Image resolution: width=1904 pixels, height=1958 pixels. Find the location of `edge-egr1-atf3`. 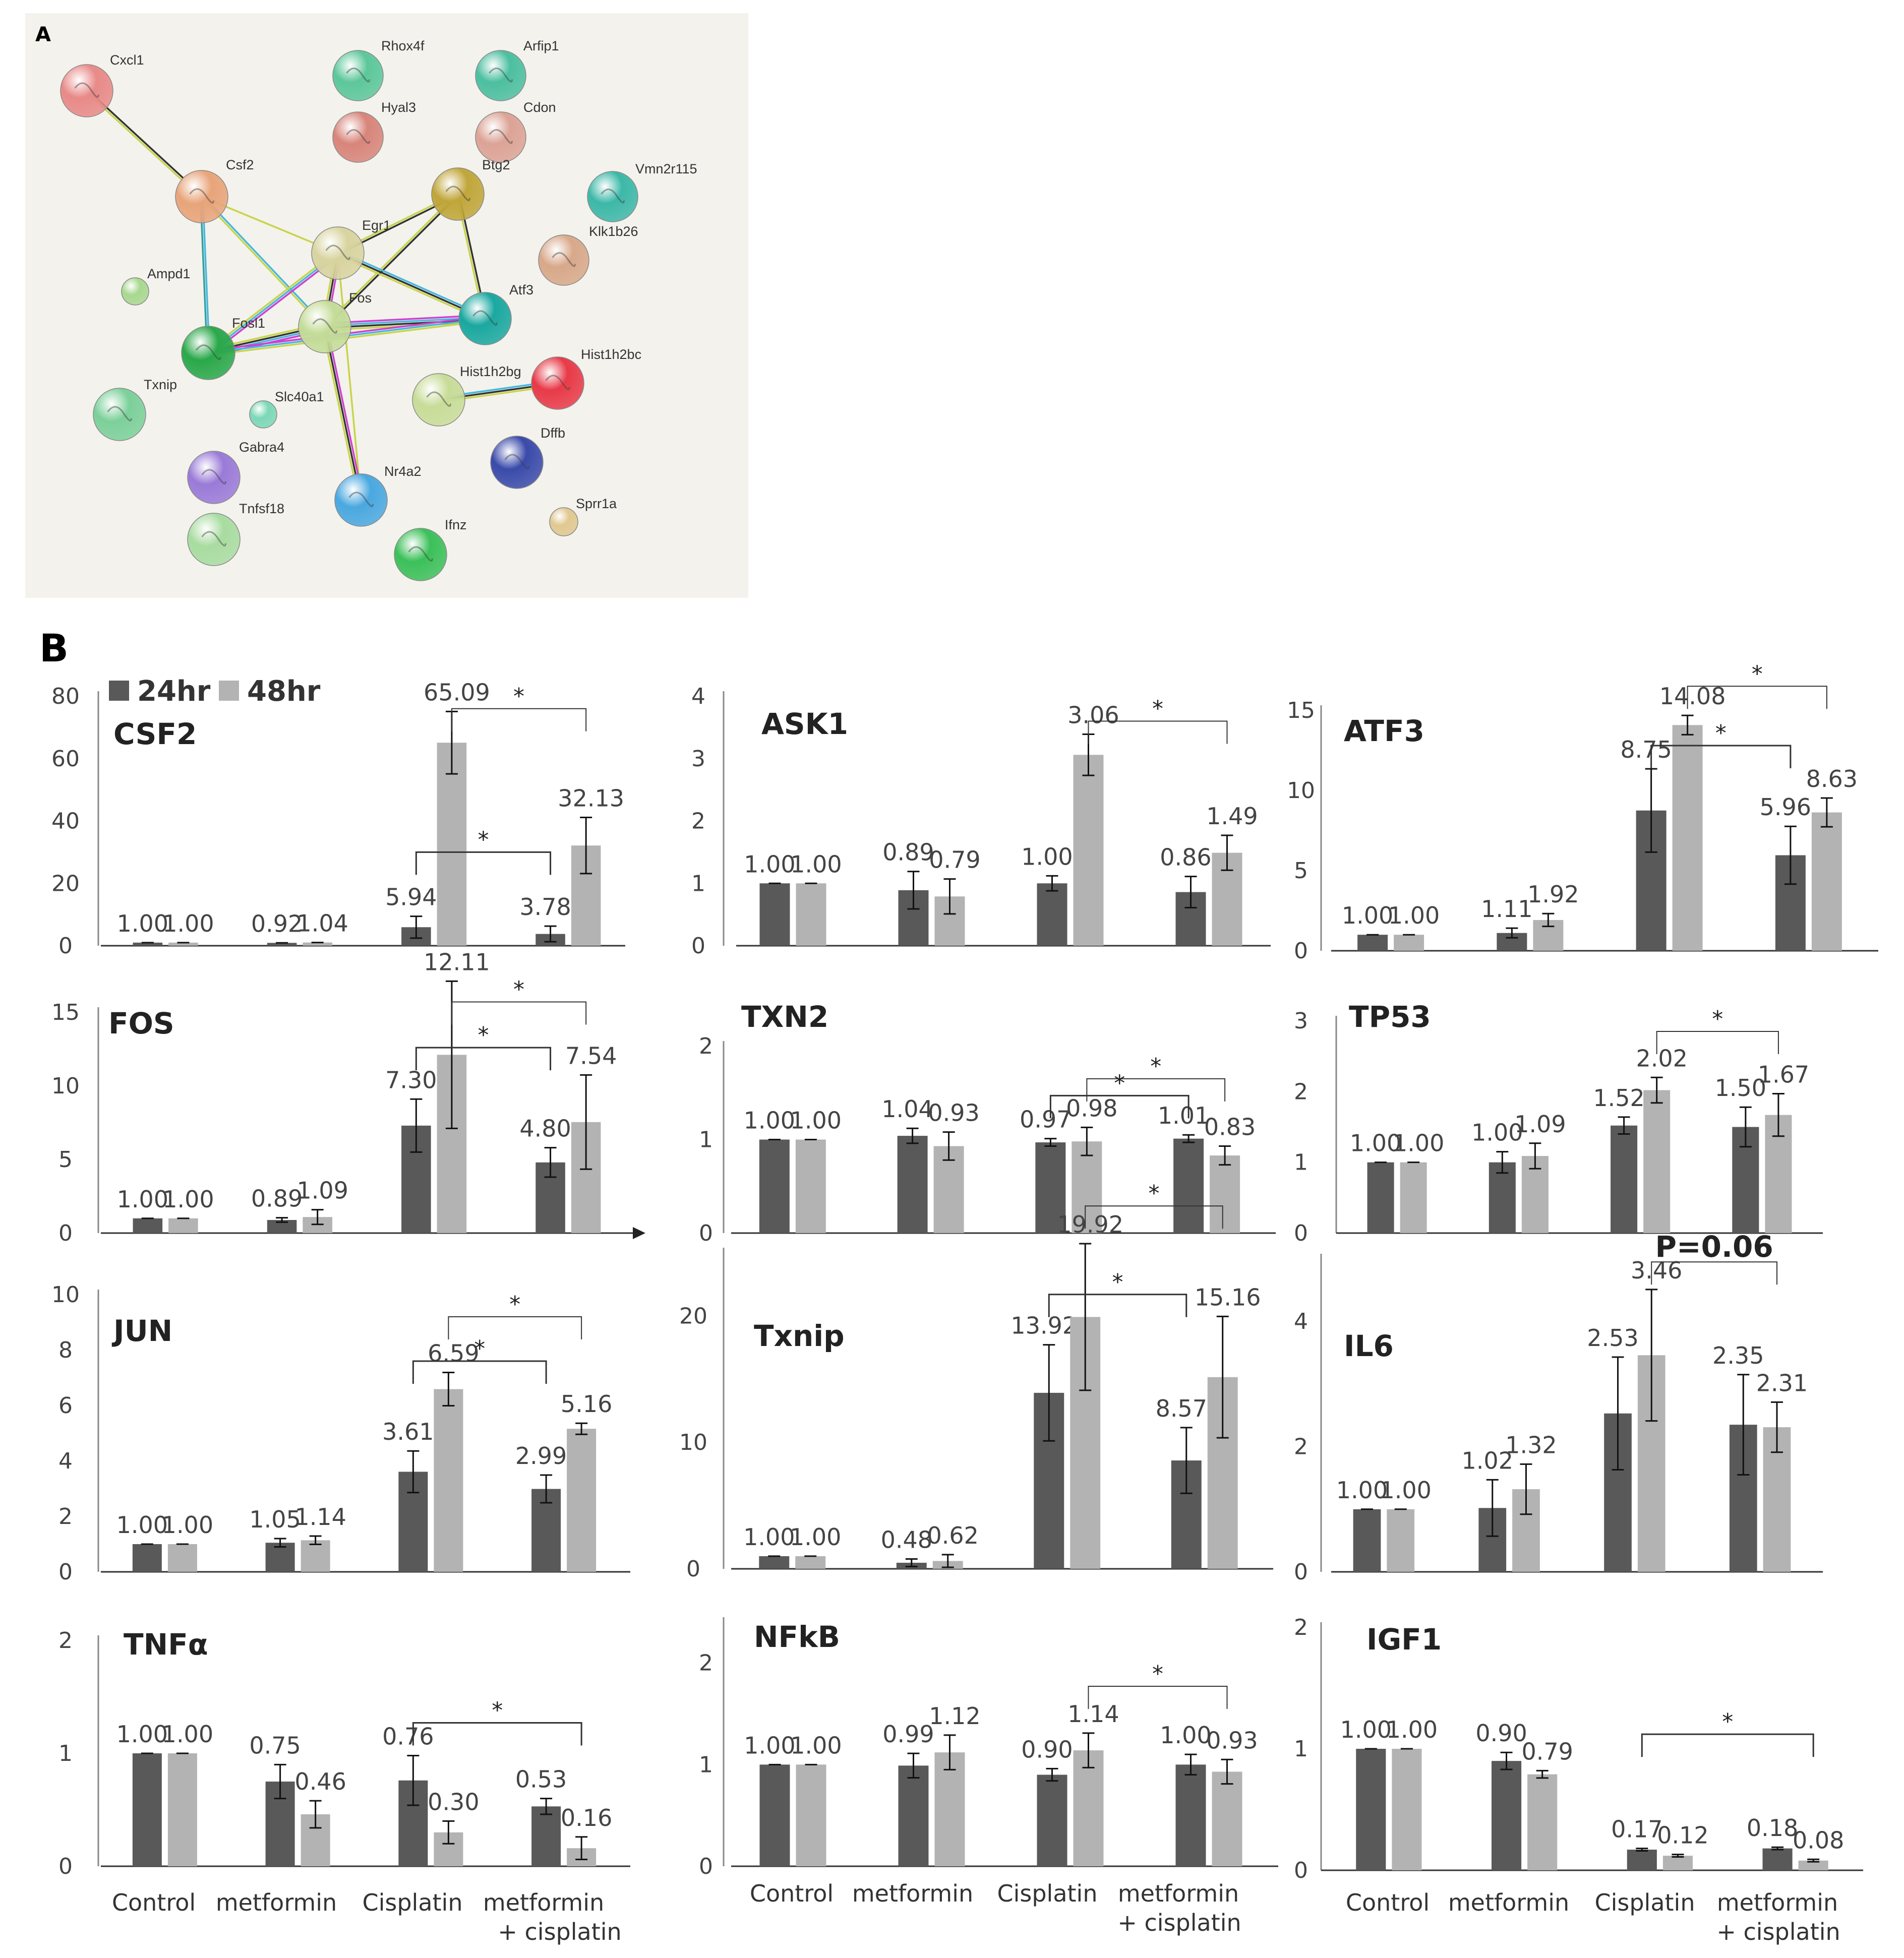

edge-egr1-atf3 is located at coordinates (412, 284).